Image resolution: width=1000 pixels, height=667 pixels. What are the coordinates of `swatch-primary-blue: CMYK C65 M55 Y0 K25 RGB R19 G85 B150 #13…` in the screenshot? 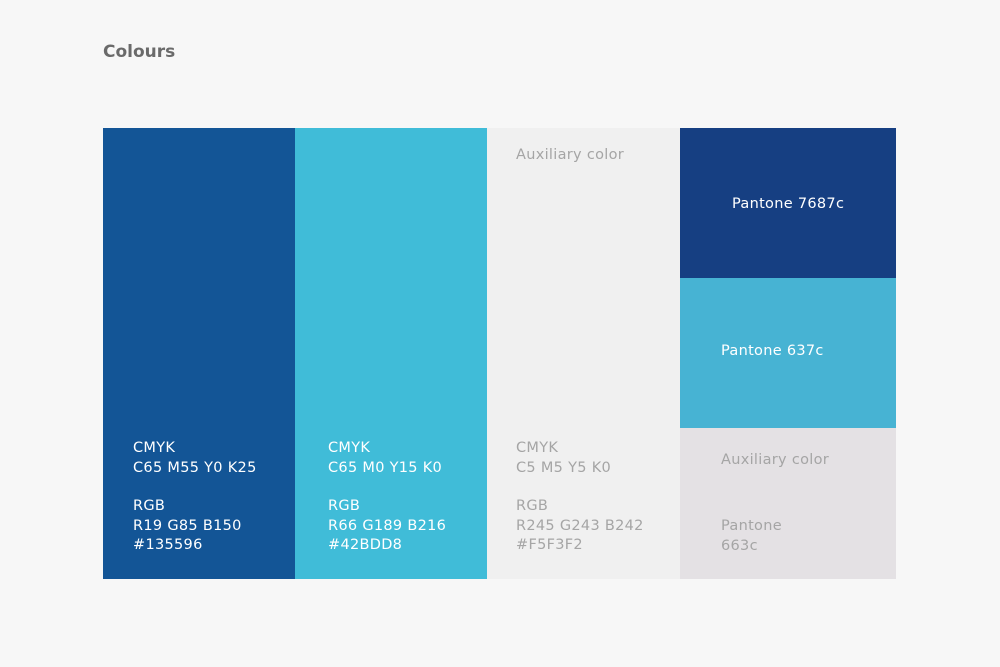 It's located at (199, 353).